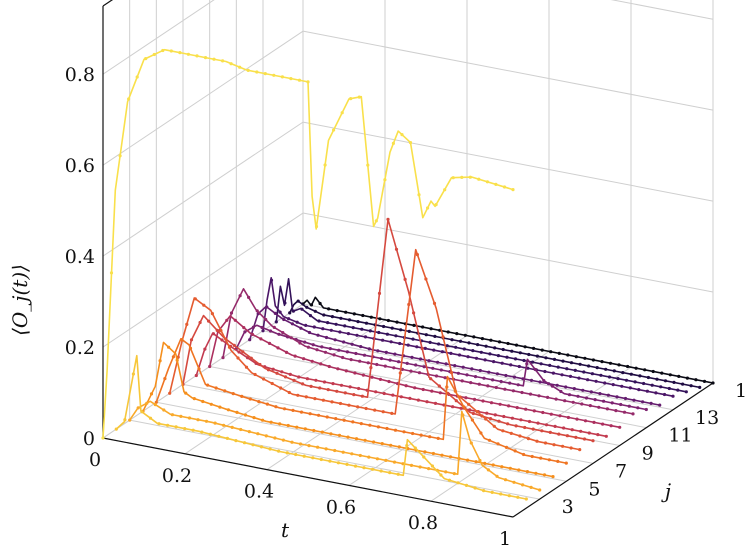  Describe the element at coordinates (335, 446) in the screenshot. I see `series-j3` at that location.